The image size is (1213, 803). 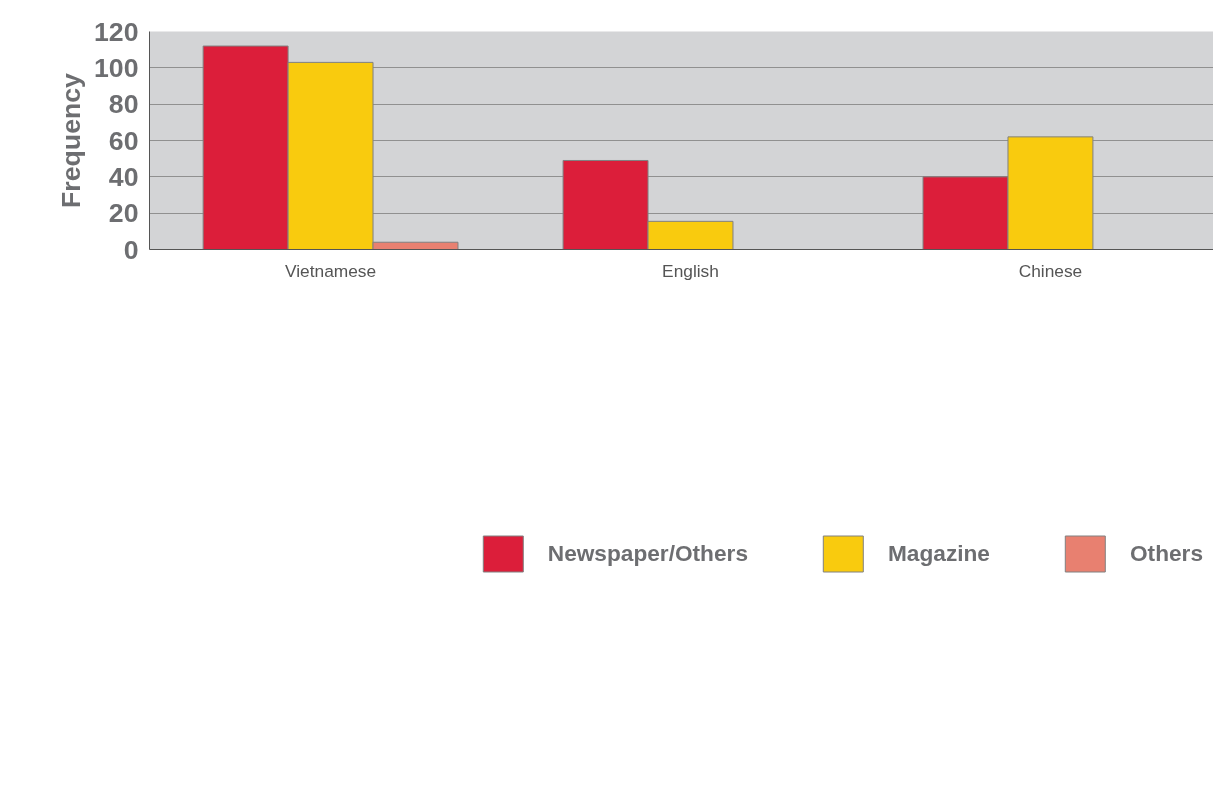 What do you see at coordinates (131, 249) in the screenshot?
I see `y-tick-label: 0` at bounding box center [131, 249].